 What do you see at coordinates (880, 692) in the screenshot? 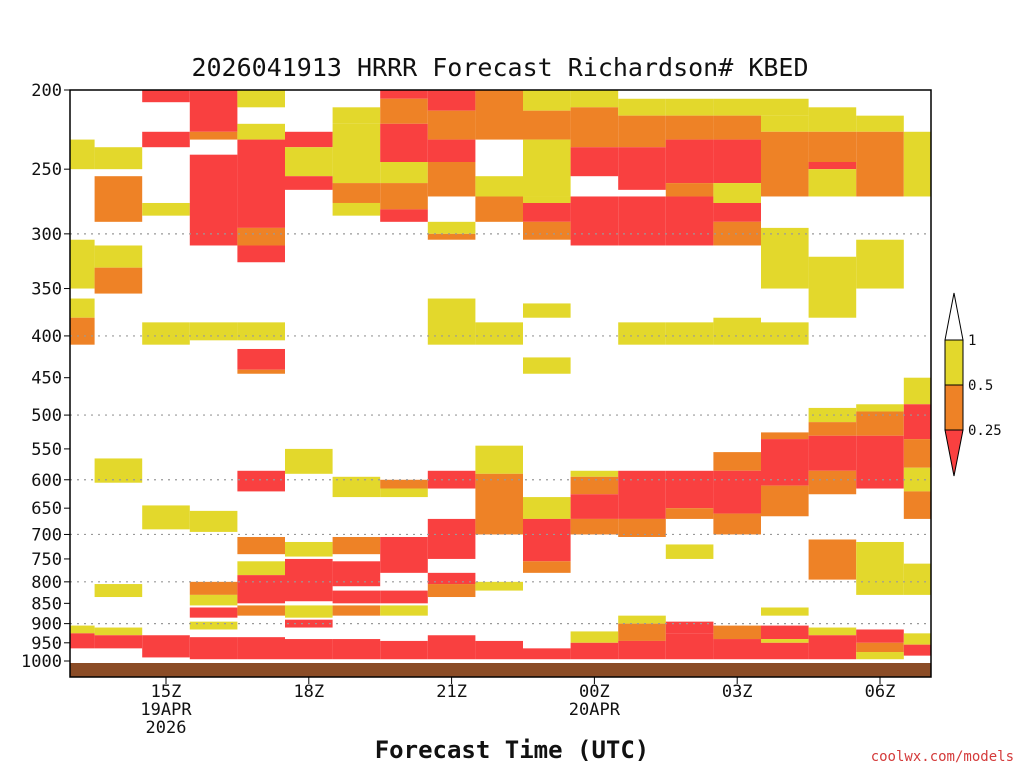
I see `x-tick-label: 06Z` at bounding box center [880, 692].